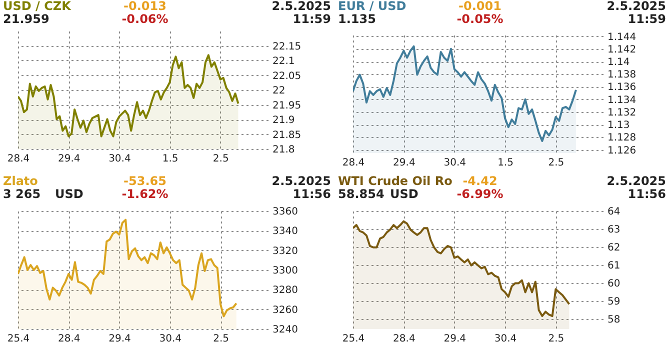  Describe the element at coordinates (361, 194) in the screenshot. I see `chart-subtitle: 58.854` at that location.